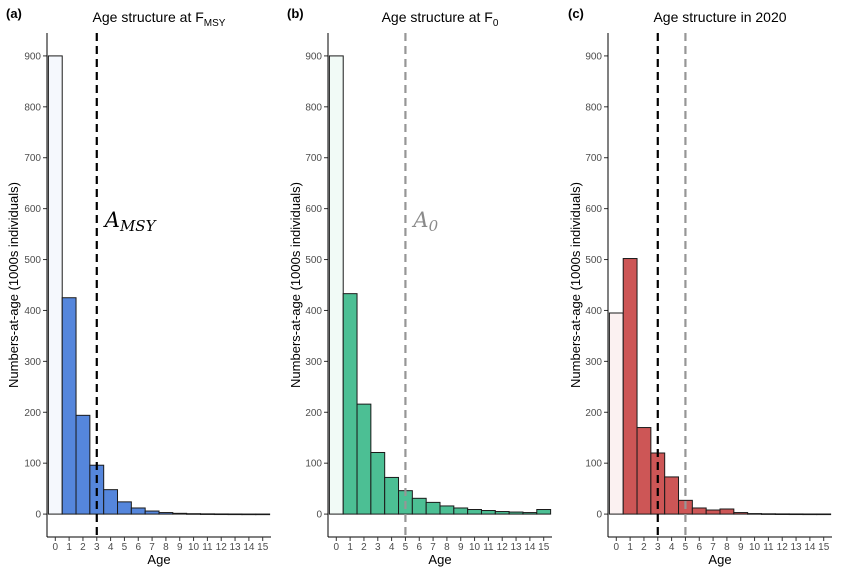  Describe the element at coordinates (32, 158) in the screenshot. I see `y-tick-label: 700` at that location.